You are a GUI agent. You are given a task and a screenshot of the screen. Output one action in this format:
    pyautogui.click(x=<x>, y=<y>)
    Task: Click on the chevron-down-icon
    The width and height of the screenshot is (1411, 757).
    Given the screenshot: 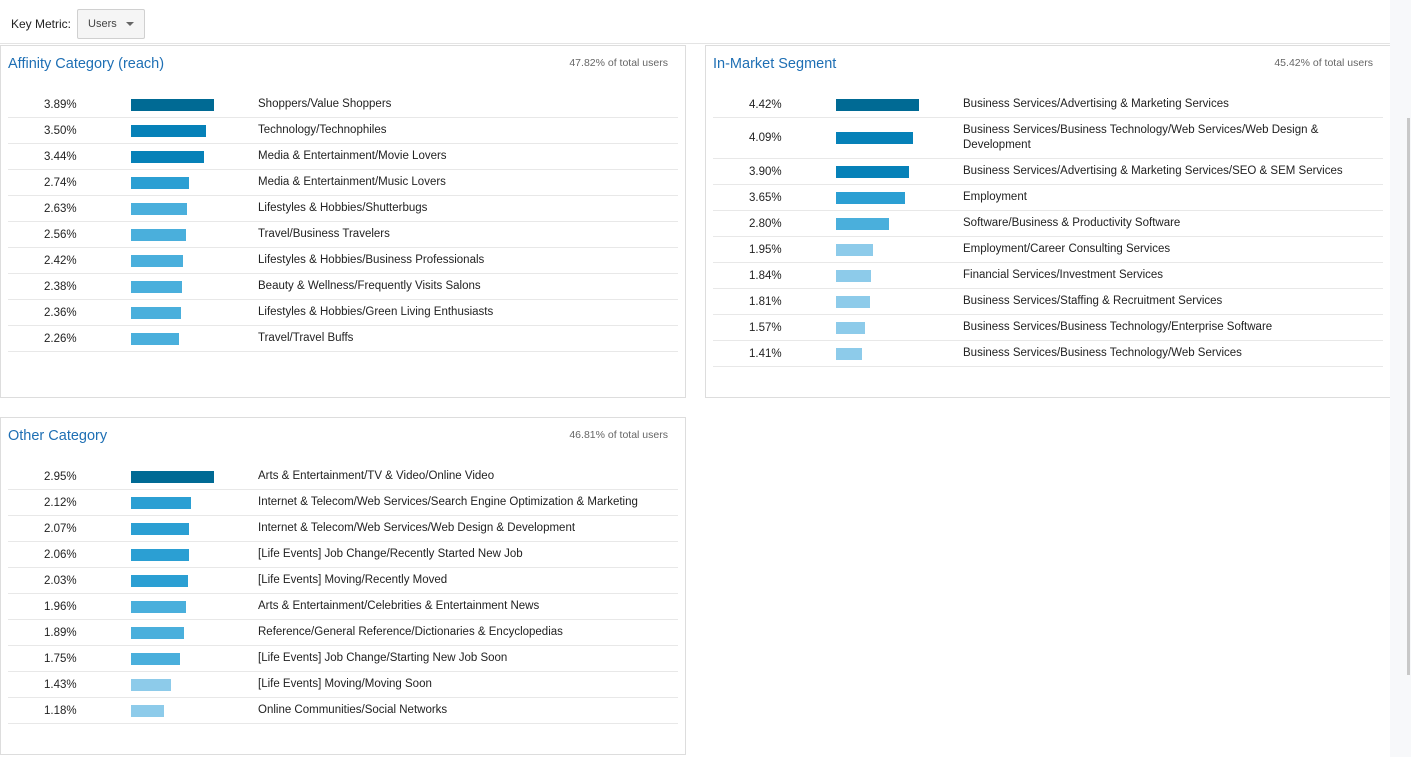 What is the action you would take?
    pyautogui.click(x=129, y=24)
    